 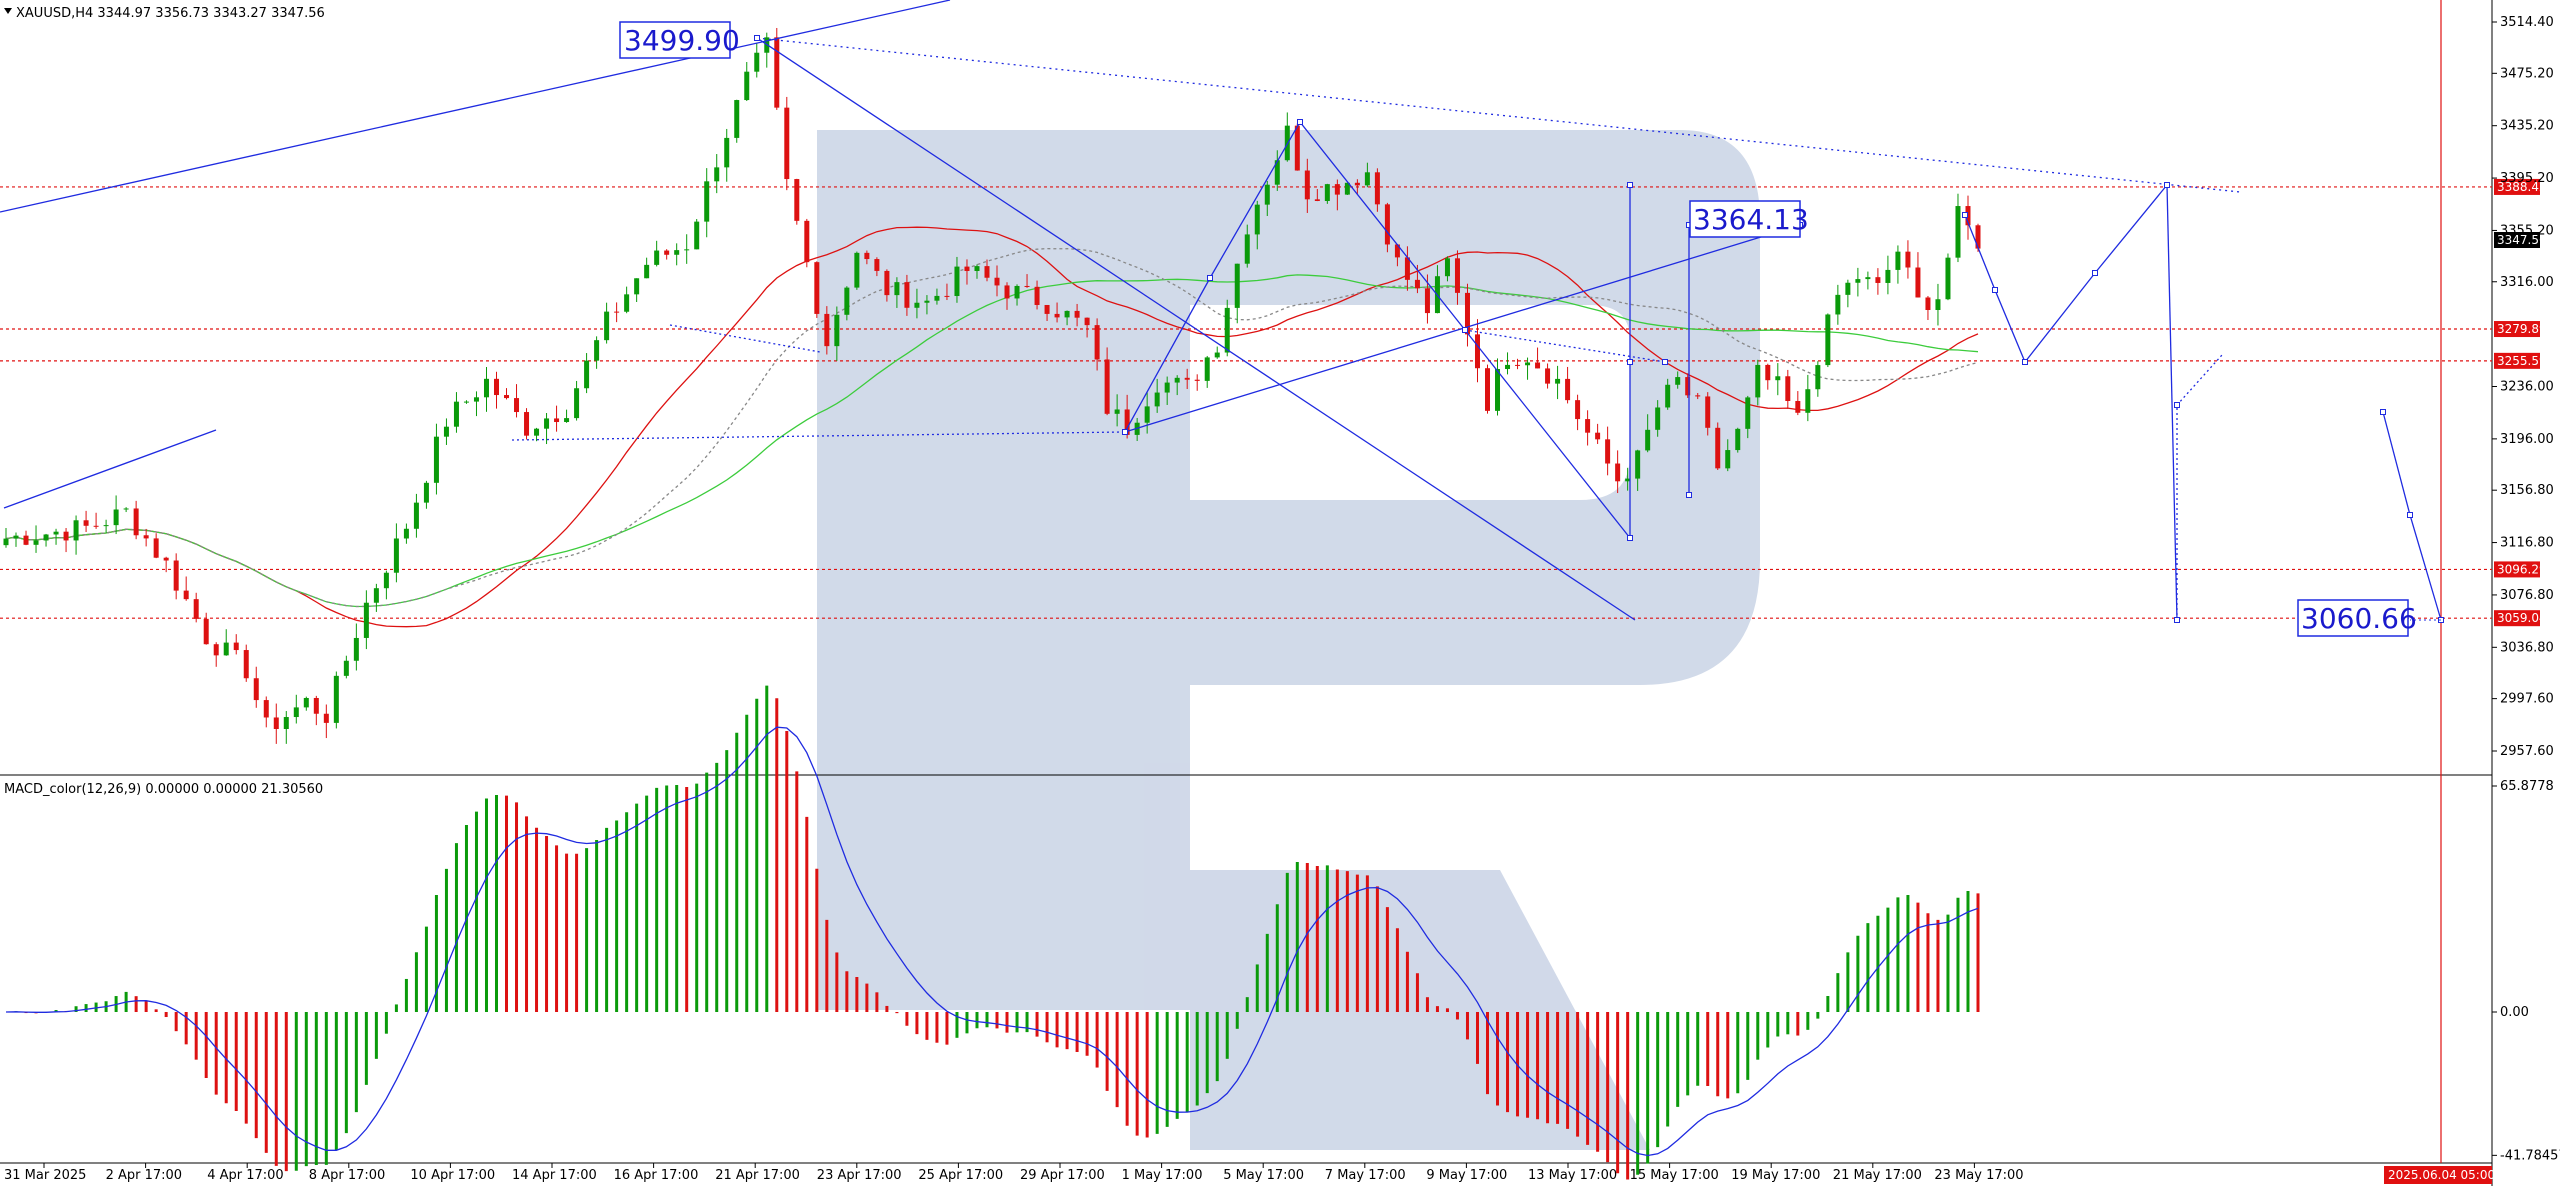 I want to click on level-label: 3255.59, so click(x=2522, y=361).